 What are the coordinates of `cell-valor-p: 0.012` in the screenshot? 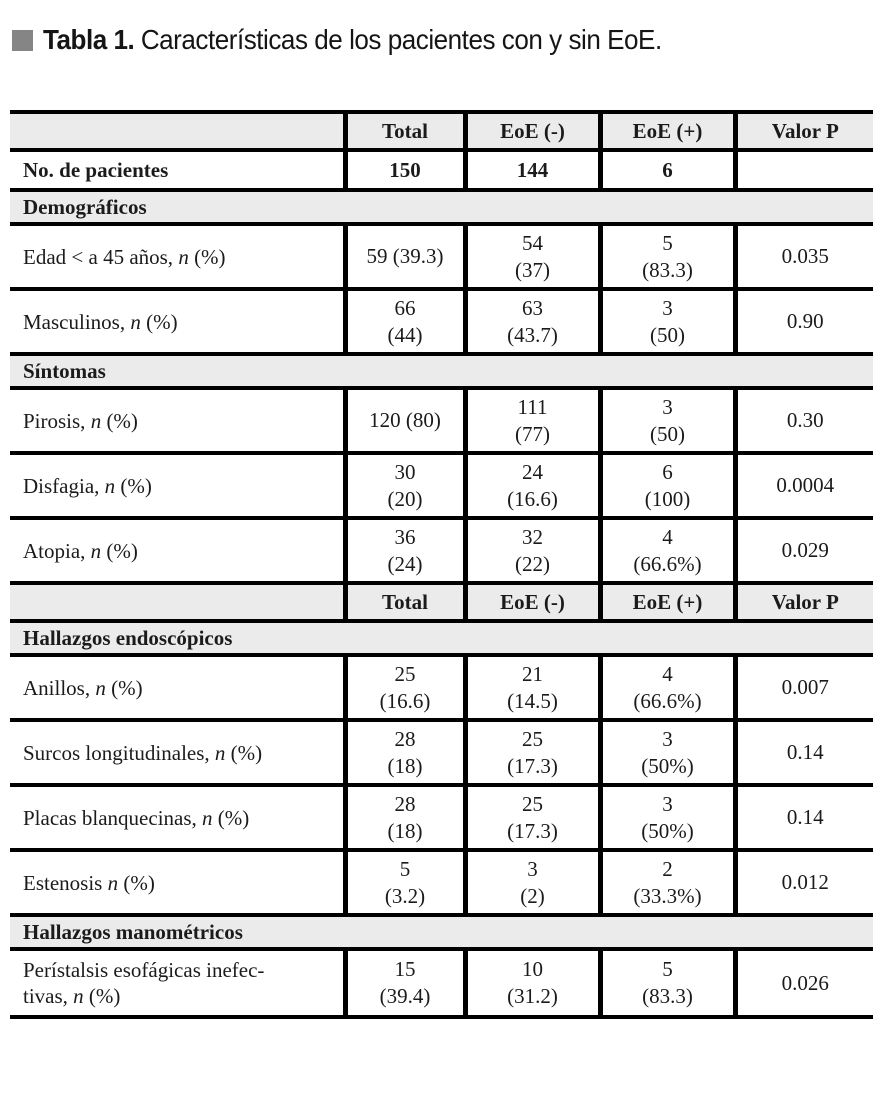 It's located at (802, 883).